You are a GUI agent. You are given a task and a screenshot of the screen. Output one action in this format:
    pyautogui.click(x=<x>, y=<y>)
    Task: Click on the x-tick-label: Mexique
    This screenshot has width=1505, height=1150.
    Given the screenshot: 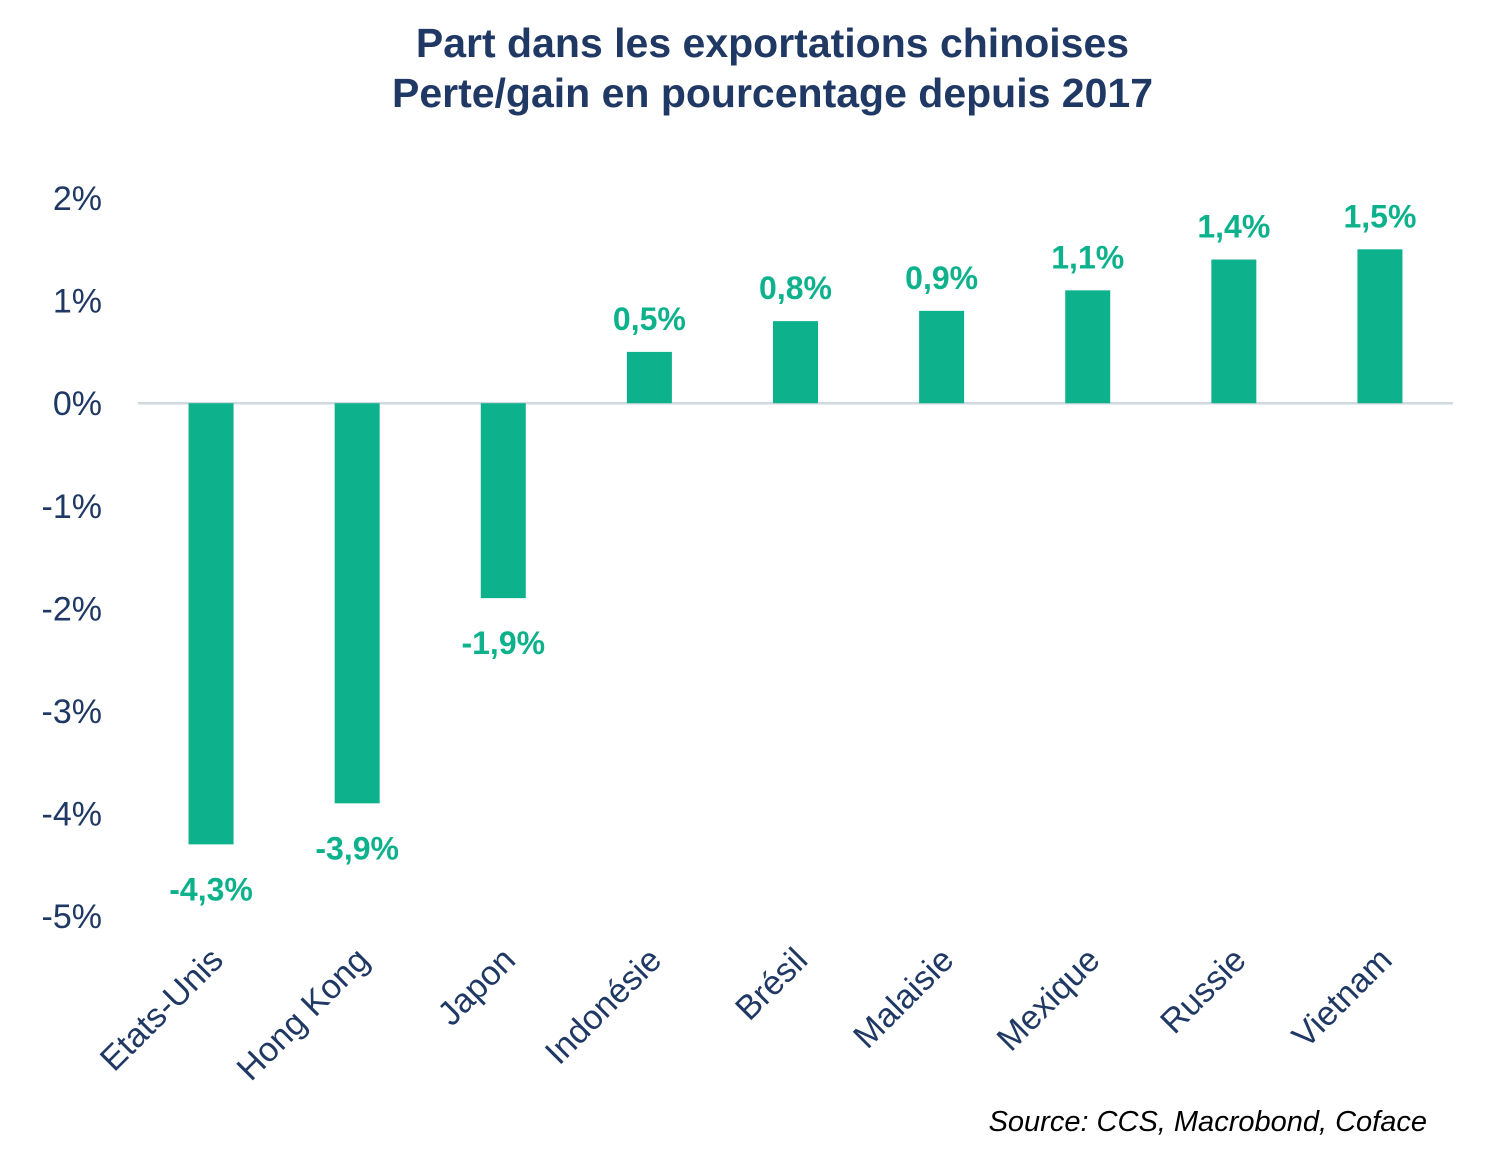 What is the action you would take?
    pyautogui.click(x=1049, y=1000)
    